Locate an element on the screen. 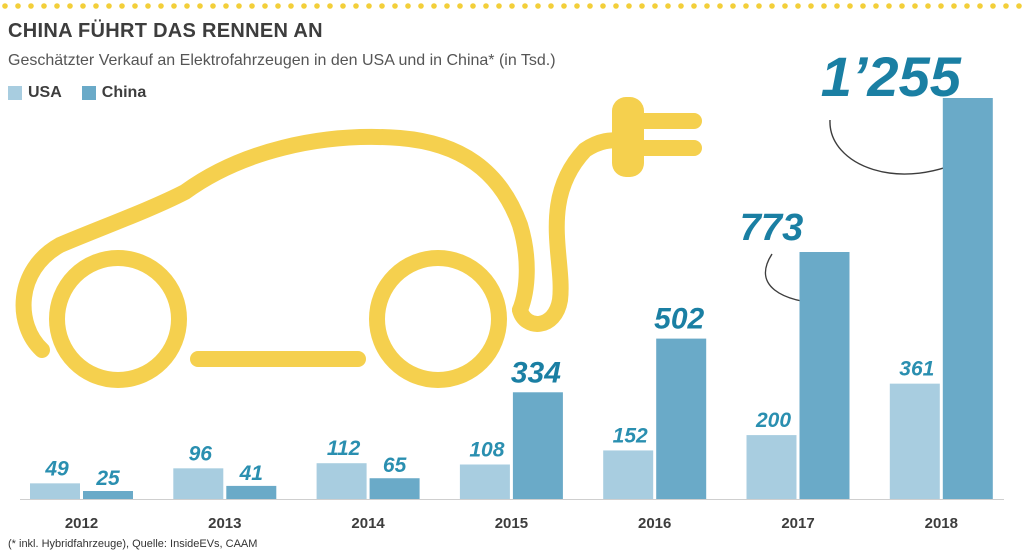  x-tick-label-2013: 2013 is located at coordinates (224, 523).